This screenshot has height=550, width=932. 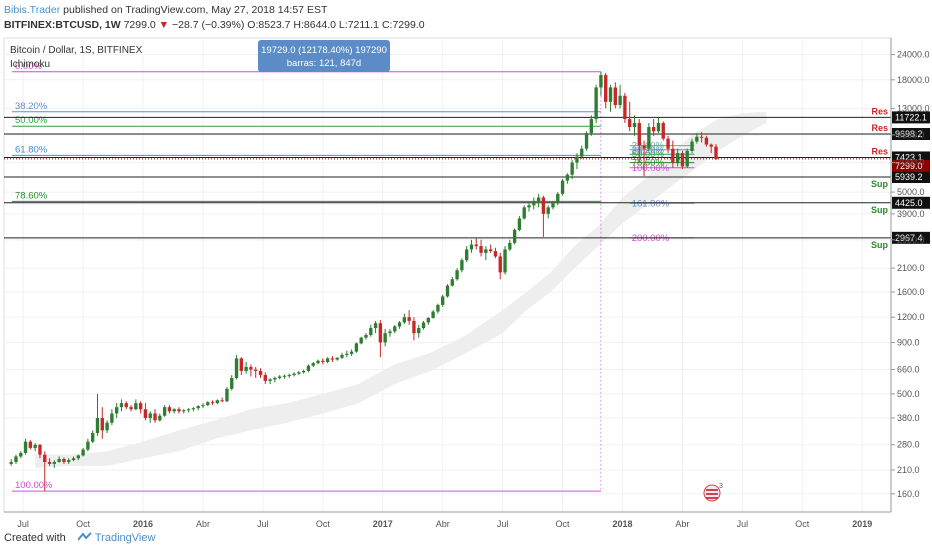 What do you see at coordinates (911, 163) in the screenshot?
I see `y-tick-label: 7000.0` at bounding box center [911, 163].